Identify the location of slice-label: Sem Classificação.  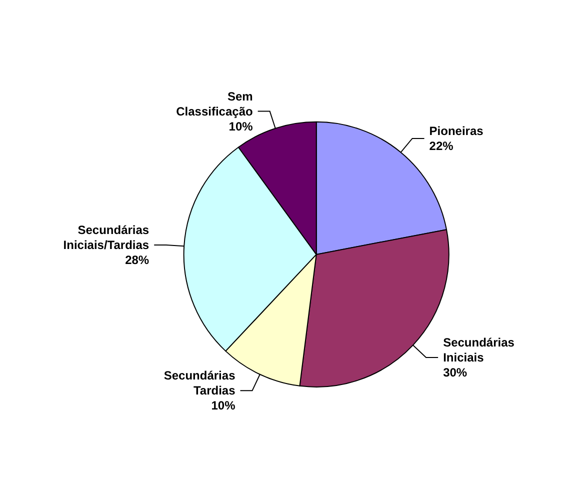
(214, 103).